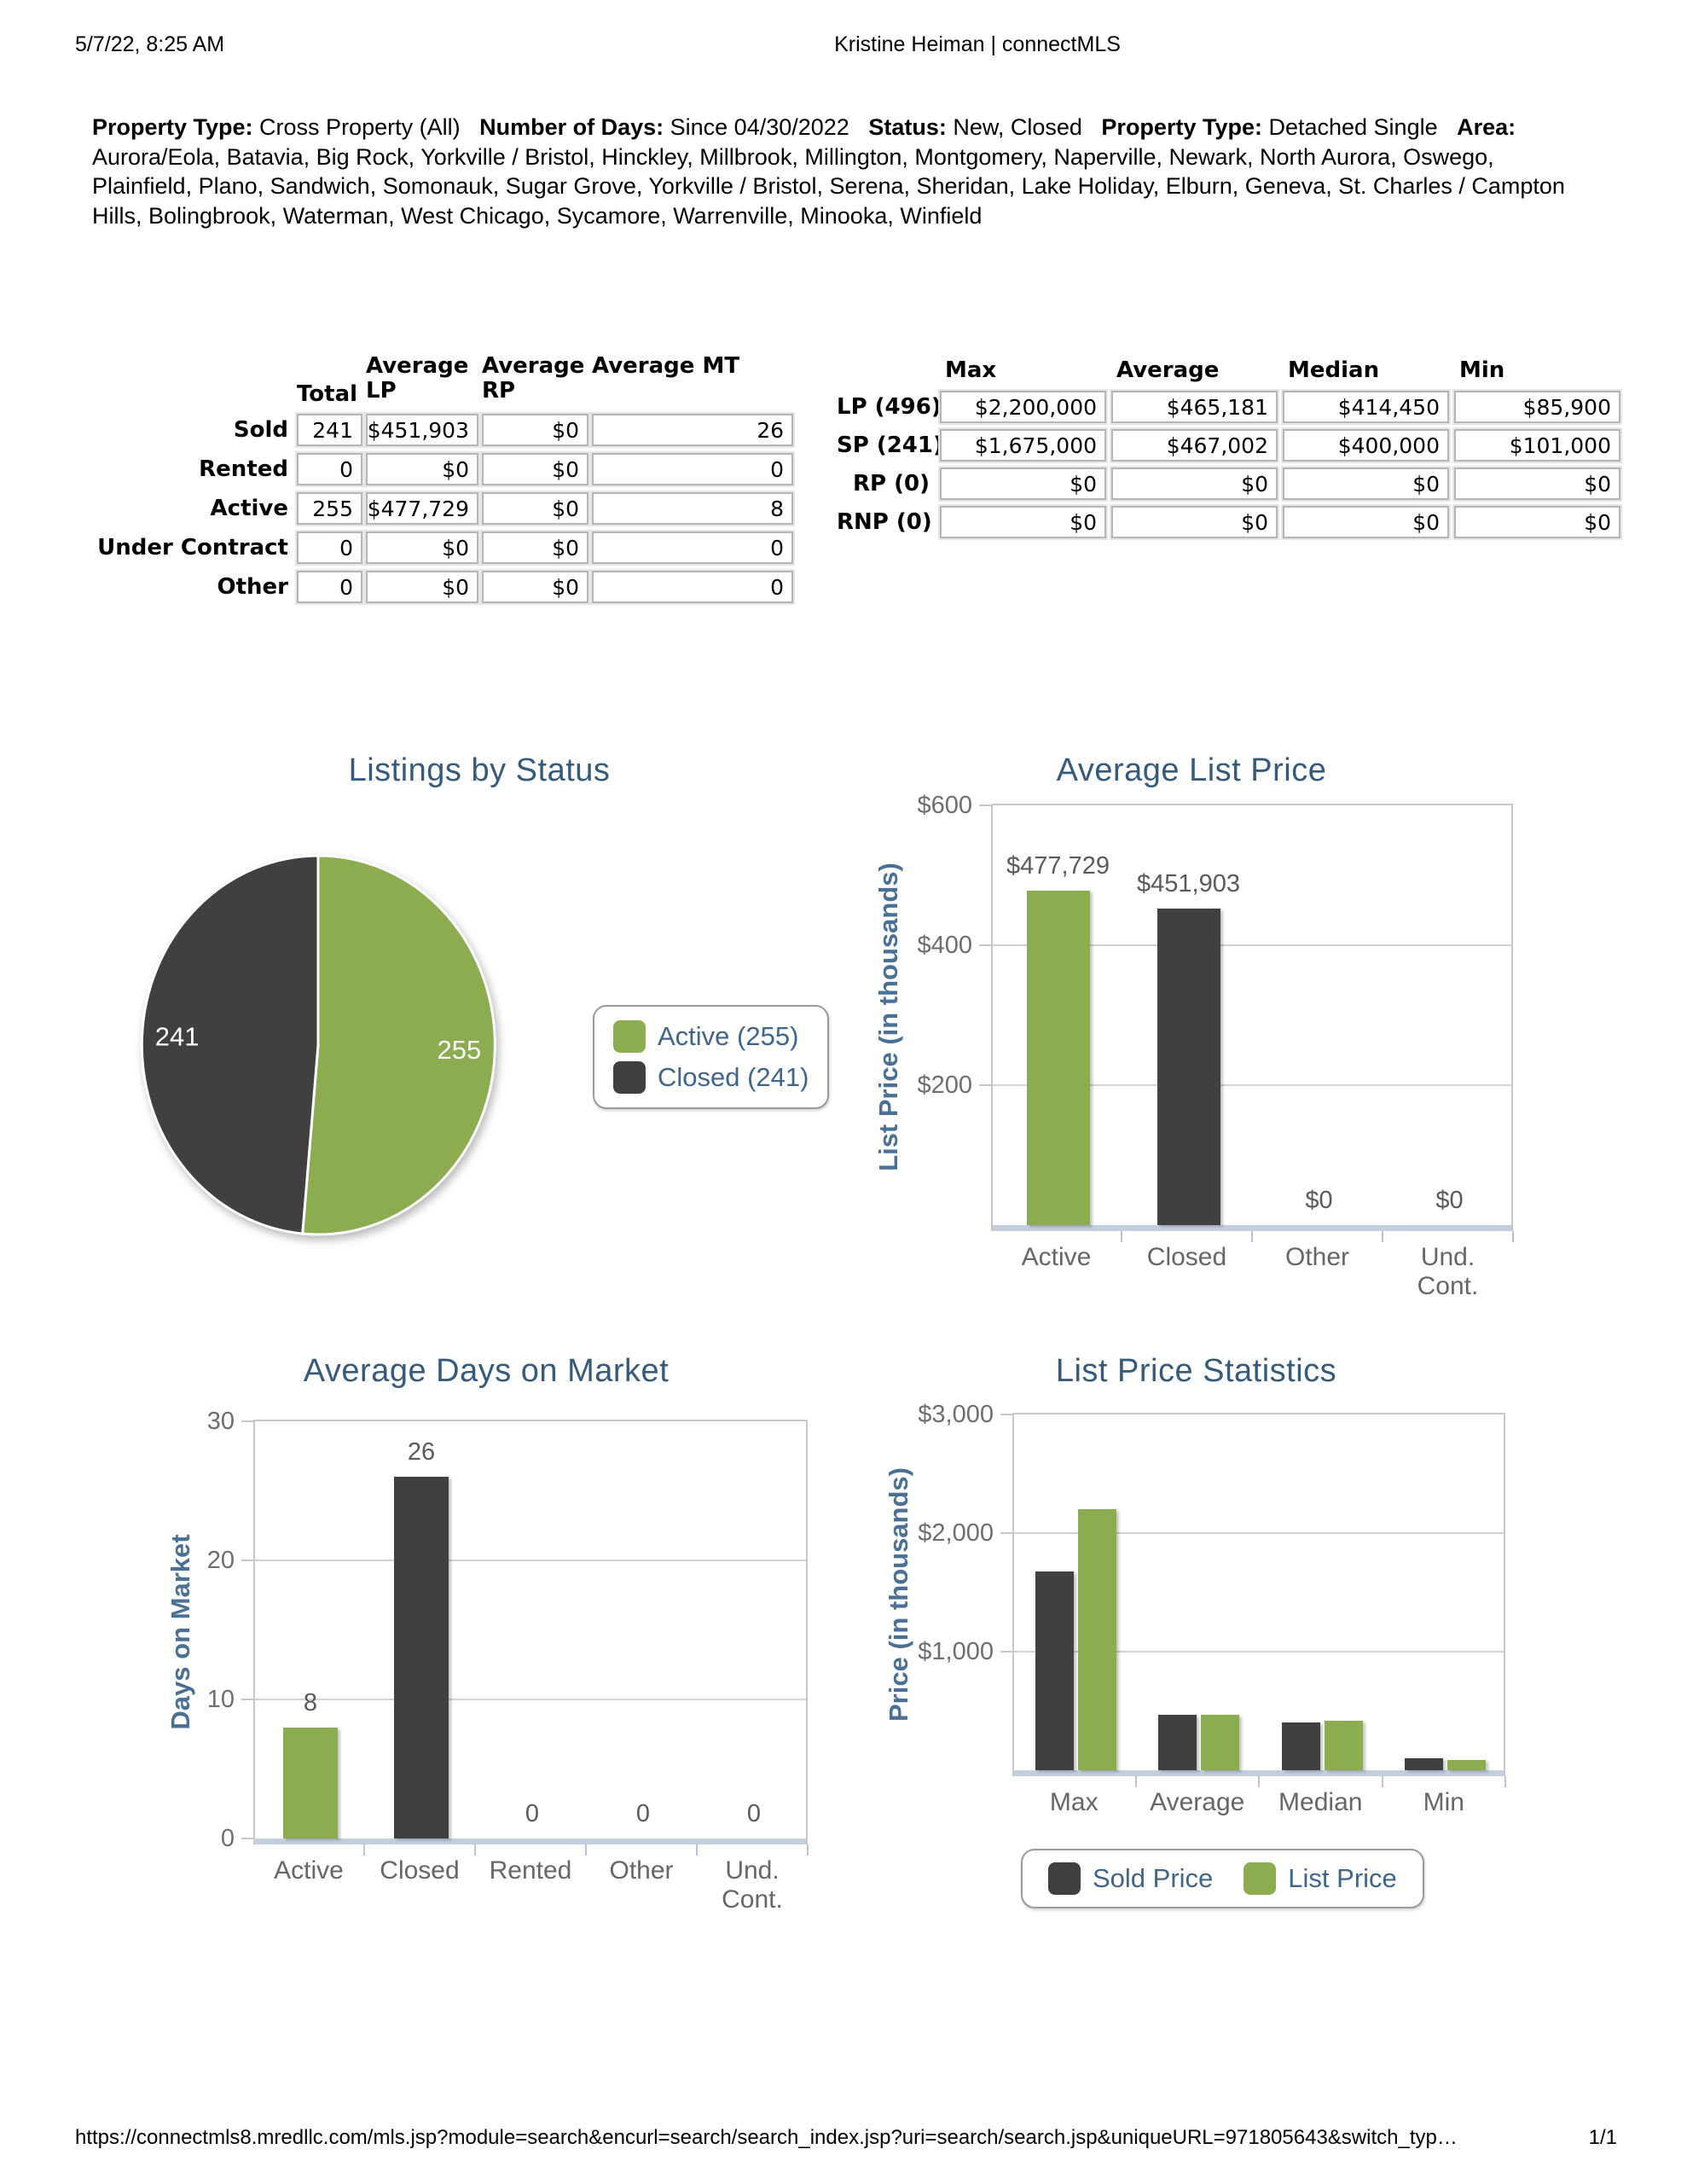 The height and width of the screenshot is (2184, 1687). What do you see at coordinates (228, 1839) in the screenshot?
I see `y-tick-label: 0` at bounding box center [228, 1839].